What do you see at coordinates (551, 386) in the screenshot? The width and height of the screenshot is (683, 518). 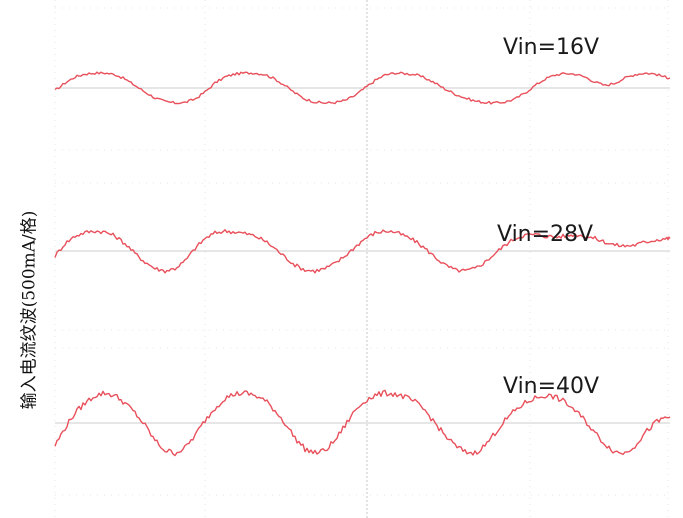 I see `trace-label-3: Vin=40V` at bounding box center [551, 386].